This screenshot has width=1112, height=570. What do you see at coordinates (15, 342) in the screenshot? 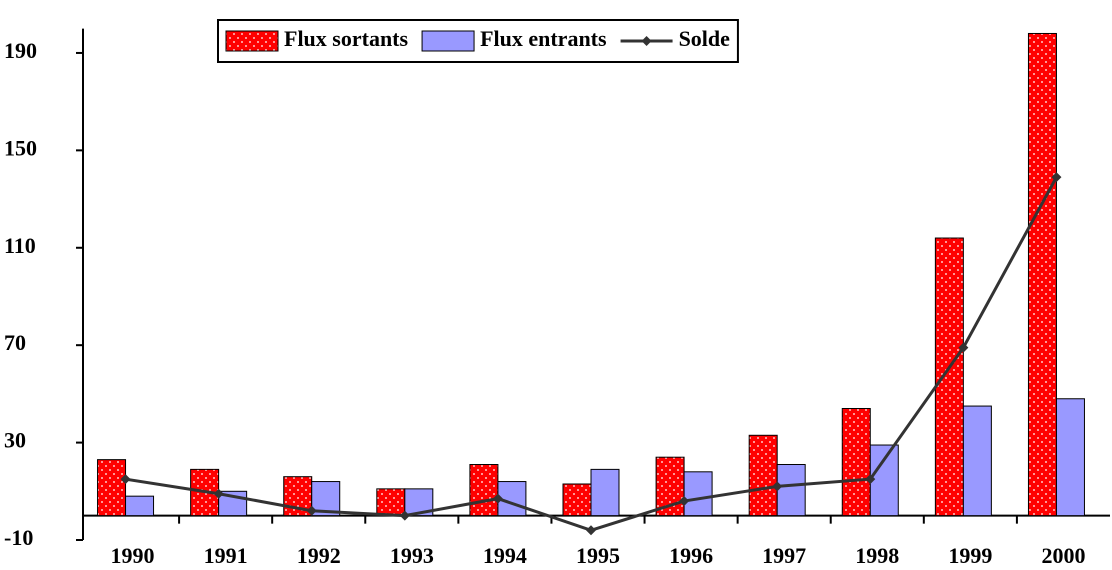
I see `y-tick-label: 70` at bounding box center [15, 342].